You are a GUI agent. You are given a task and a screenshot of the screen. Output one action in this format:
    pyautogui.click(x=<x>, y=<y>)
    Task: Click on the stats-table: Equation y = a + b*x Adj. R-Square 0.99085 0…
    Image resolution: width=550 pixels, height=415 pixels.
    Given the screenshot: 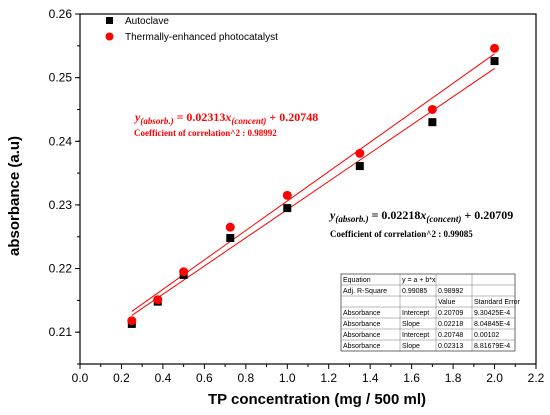 What is the action you would take?
    pyautogui.click(x=430, y=312)
    